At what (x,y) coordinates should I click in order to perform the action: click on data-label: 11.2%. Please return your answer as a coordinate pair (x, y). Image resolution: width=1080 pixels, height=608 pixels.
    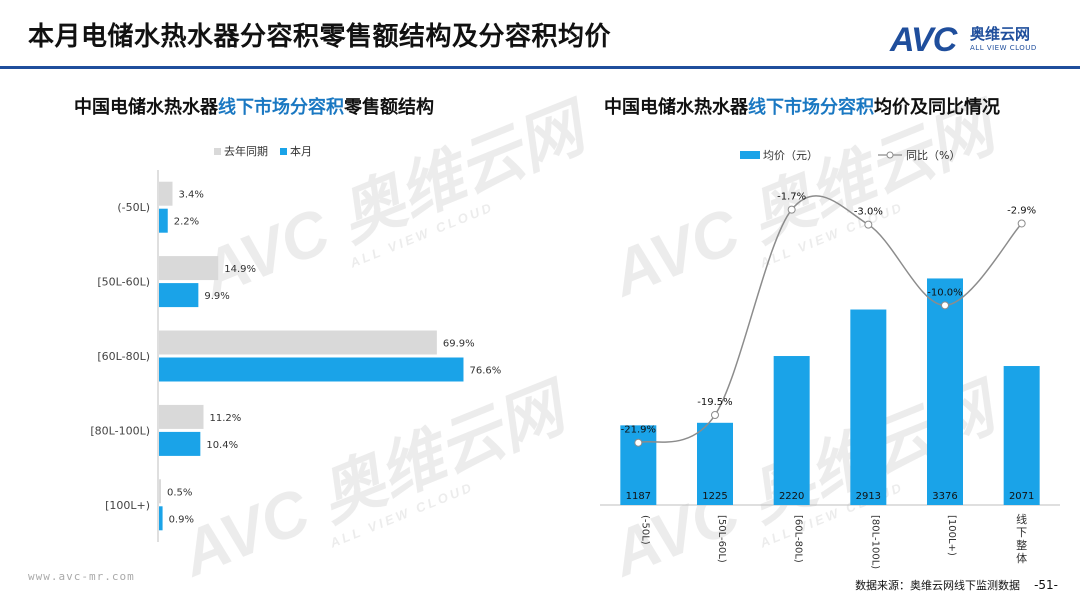
    Looking at the image, I should click on (226, 418).